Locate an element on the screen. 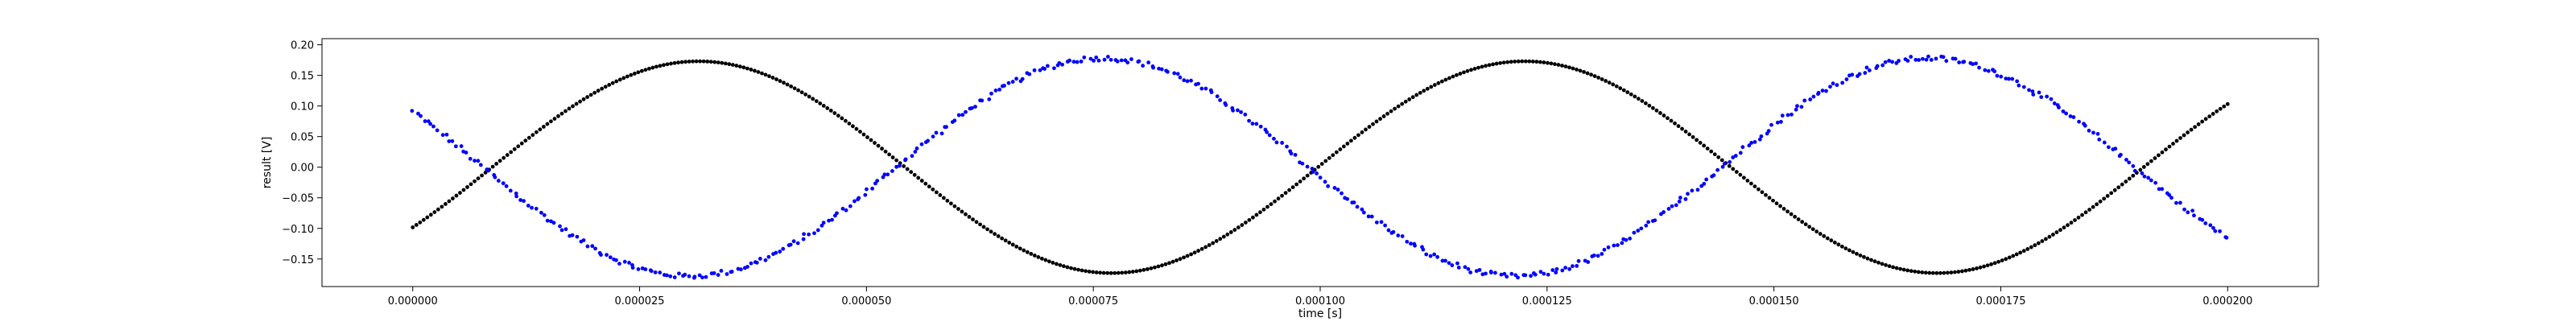 The width and height of the screenshot is (2576, 326). x-tick-label: 0.000050 is located at coordinates (866, 301).